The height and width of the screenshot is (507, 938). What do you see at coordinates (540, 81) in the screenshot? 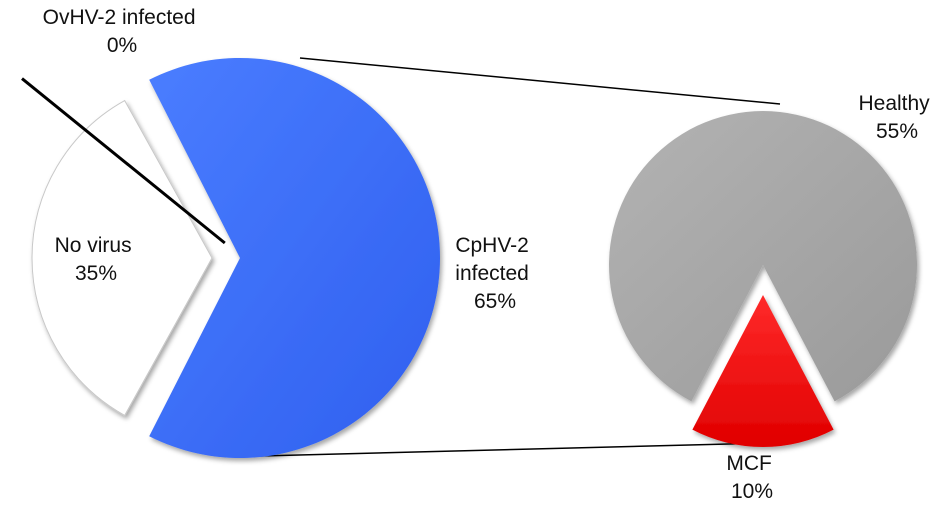
I see `connector-line-top` at bounding box center [540, 81].